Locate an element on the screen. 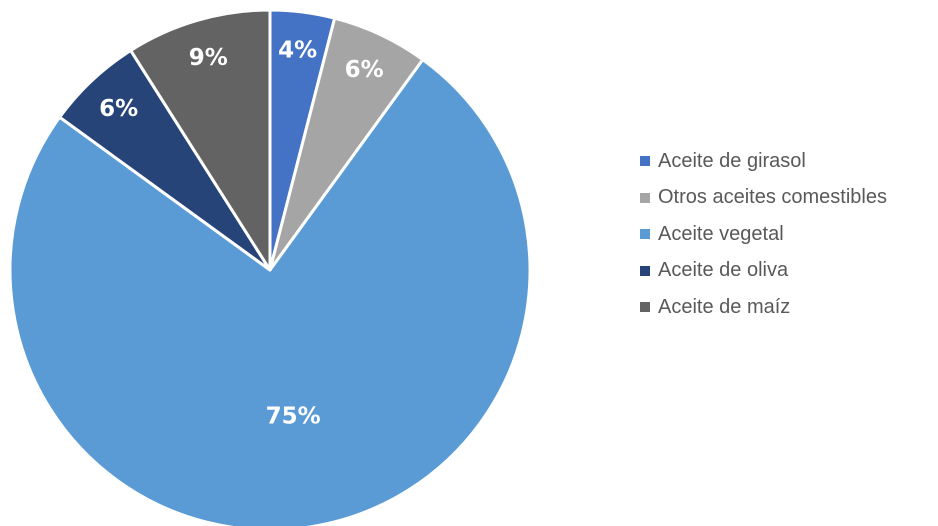  data-label-1: 4% is located at coordinates (297, 51).